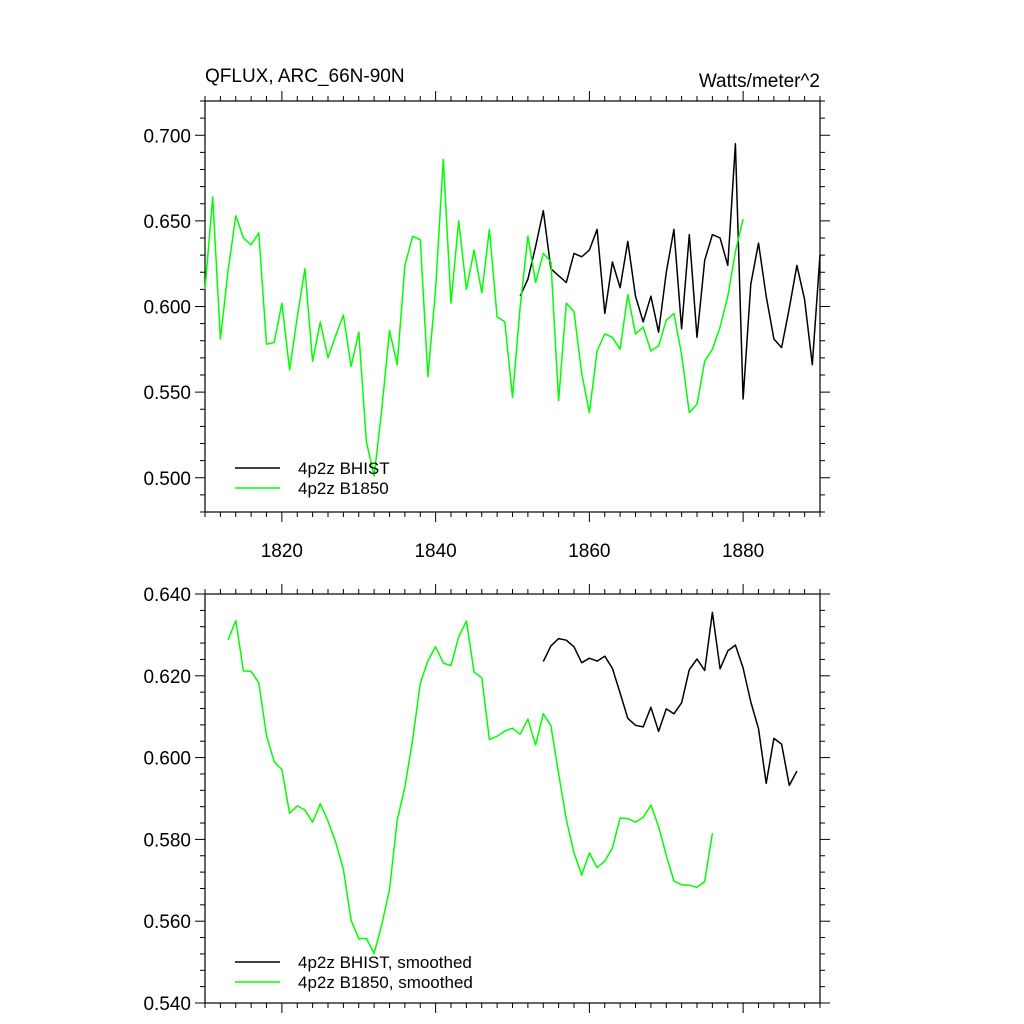 The height and width of the screenshot is (1024, 1024). I want to click on y-tick-label: 0.540, so click(167, 1004).